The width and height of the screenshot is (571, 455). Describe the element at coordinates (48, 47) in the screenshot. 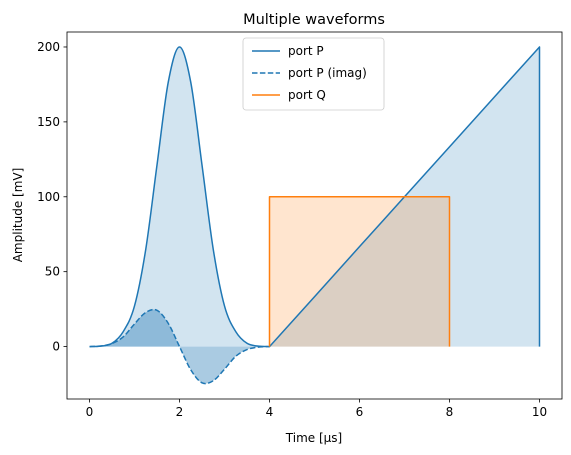

I see `y-tick-label: 200` at that location.